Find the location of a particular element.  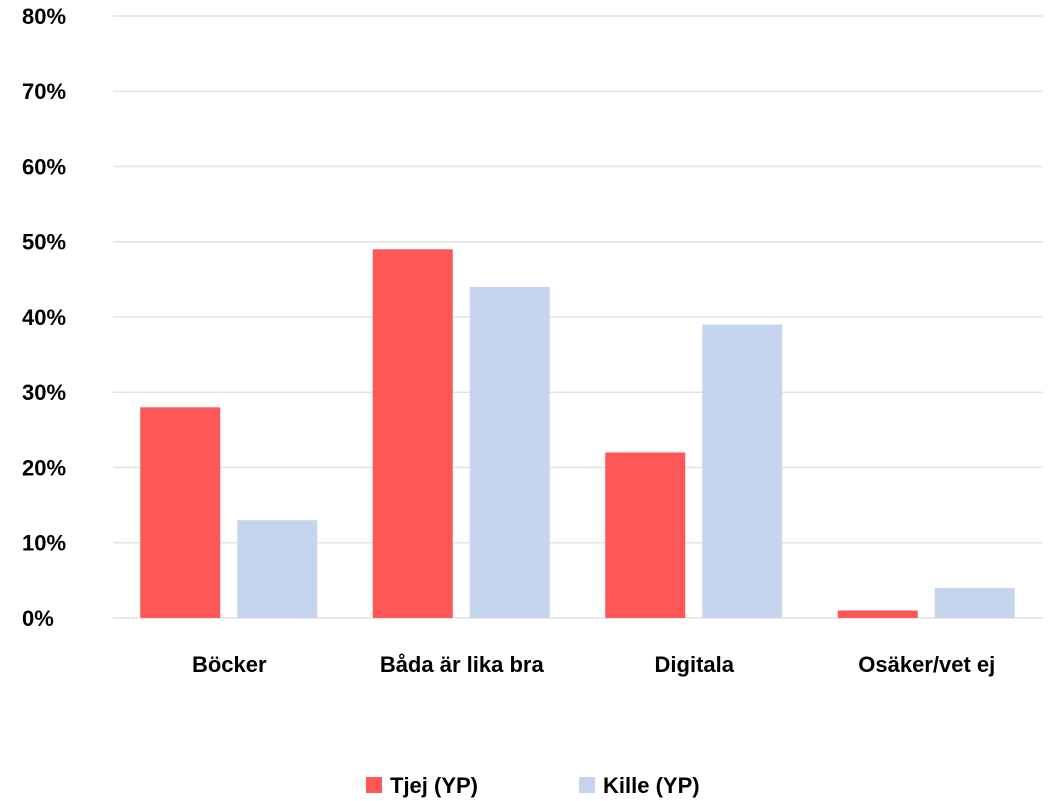

legend-label: Tjej (YP) is located at coordinates (434, 785).